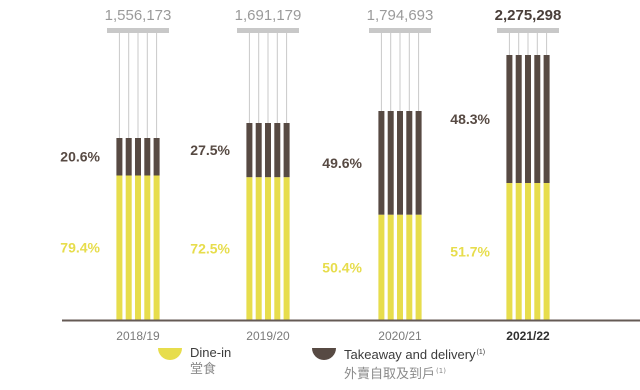 Image resolution: width=640 pixels, height=390 pixels. What do you see at coordinates (400, 15) in the screenshot?
I see `total-label: 1,794,693` at bounding box center [400, 15].